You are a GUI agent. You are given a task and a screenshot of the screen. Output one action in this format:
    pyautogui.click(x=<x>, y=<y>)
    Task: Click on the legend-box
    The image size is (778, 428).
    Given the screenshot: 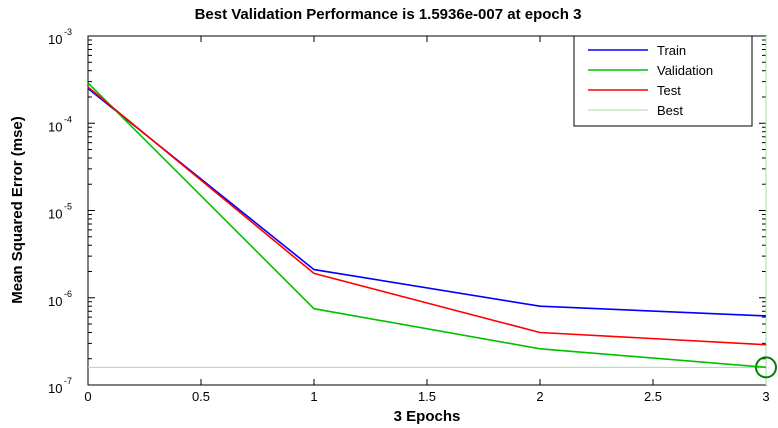 What is the action you would take?
    pyautogui.click(x=663, y=81)
    